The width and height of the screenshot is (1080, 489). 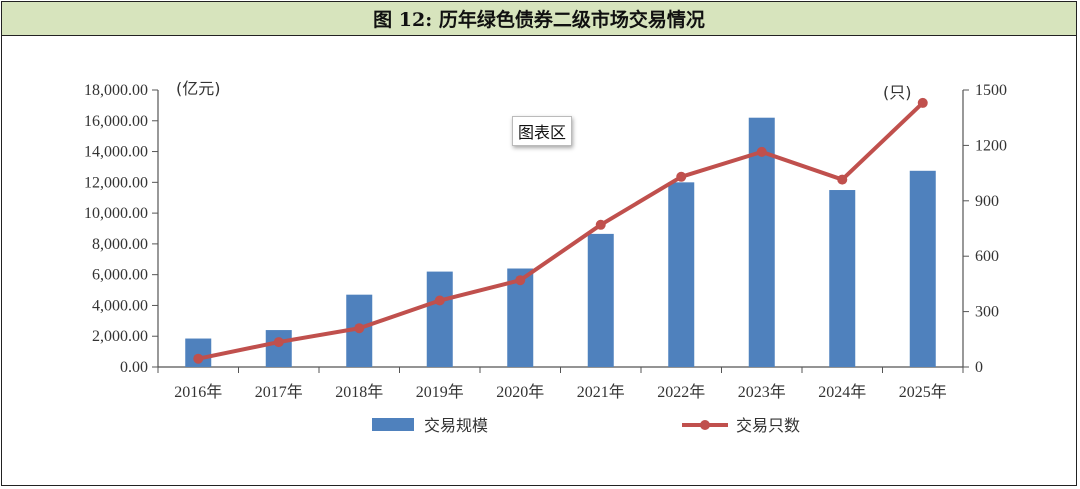 What do you see at coordinates (116, 182) in the screenshot?
I see `left-axis-tick-label: 12,000.00` at bounding box center [116, 182].